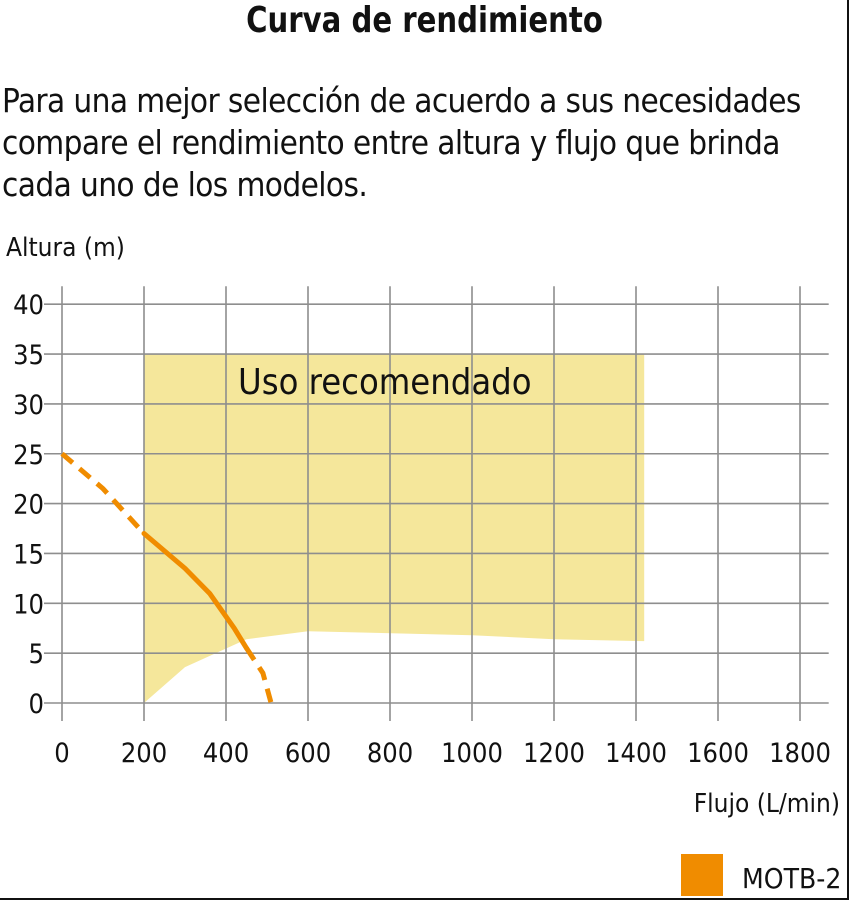 The height and width of the screenshot is (900, 849). I want to click on y-tick-label: 40, so click(28, 305).